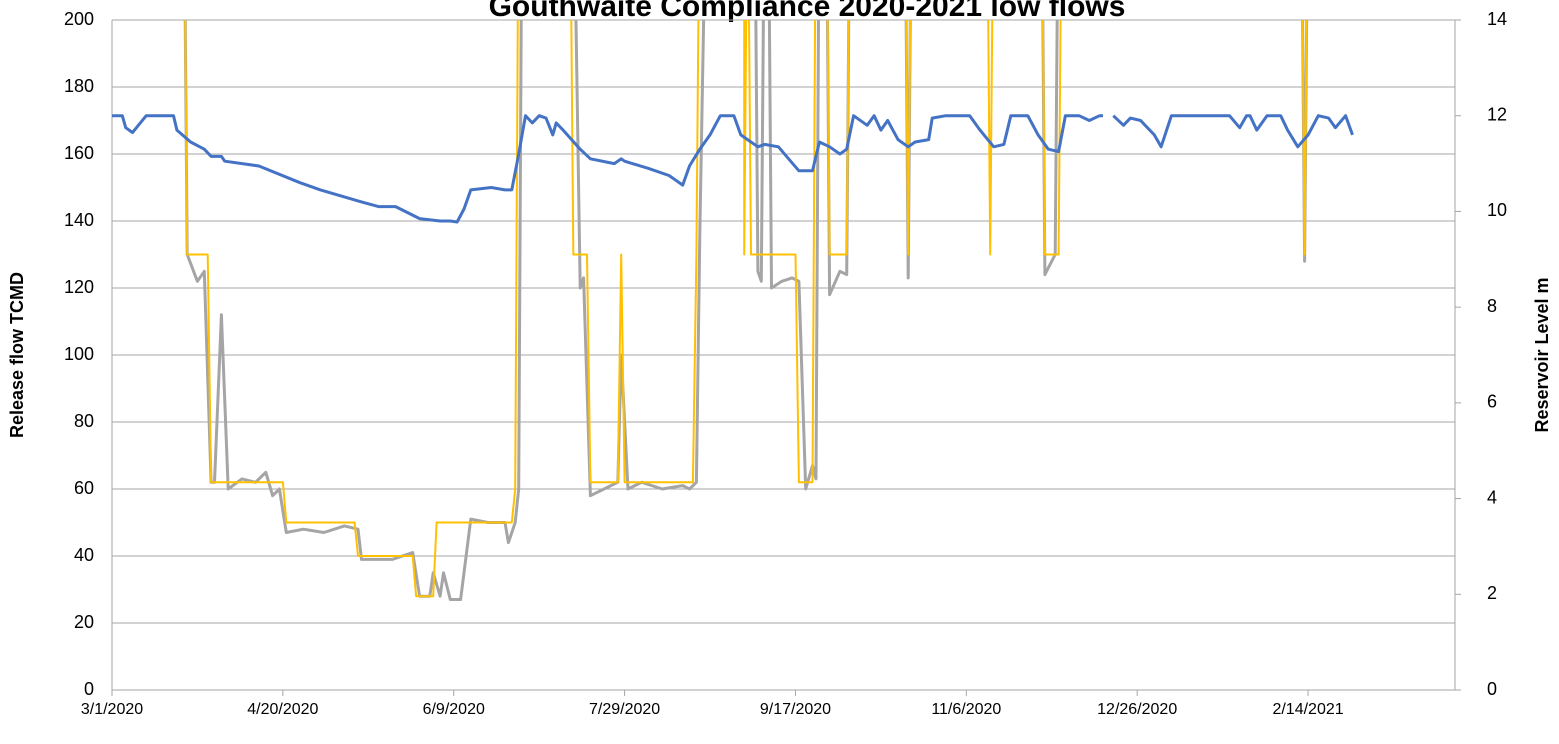 This screenshot has height=744, width=1559. What do you see at coordinates (17, 355) in the screenshot?
I see `y-axis-title: Release flow TCMD` at bounding box center [17, 355].